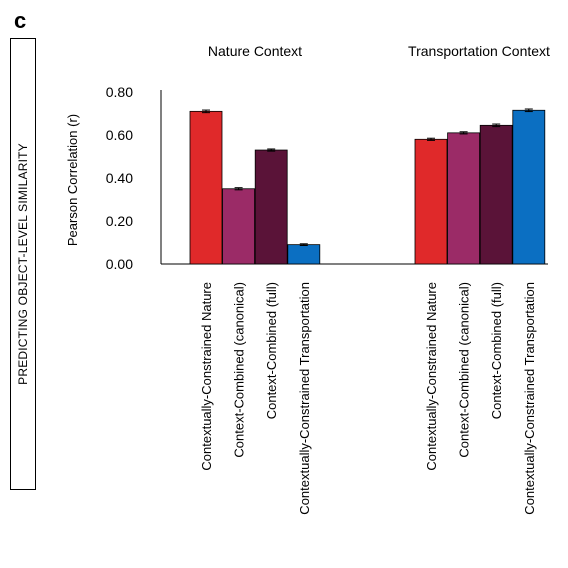  I want to click on y-axis-label: Pearson Correlation (r), so click(72, 180).